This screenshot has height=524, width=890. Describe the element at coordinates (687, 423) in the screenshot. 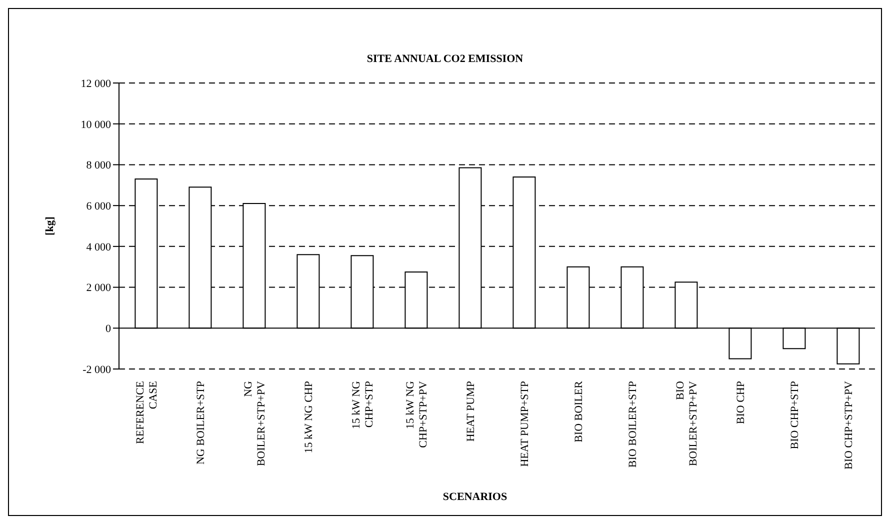

I see `x-tick-label: BIO BOILER+STP+PV` at that location.